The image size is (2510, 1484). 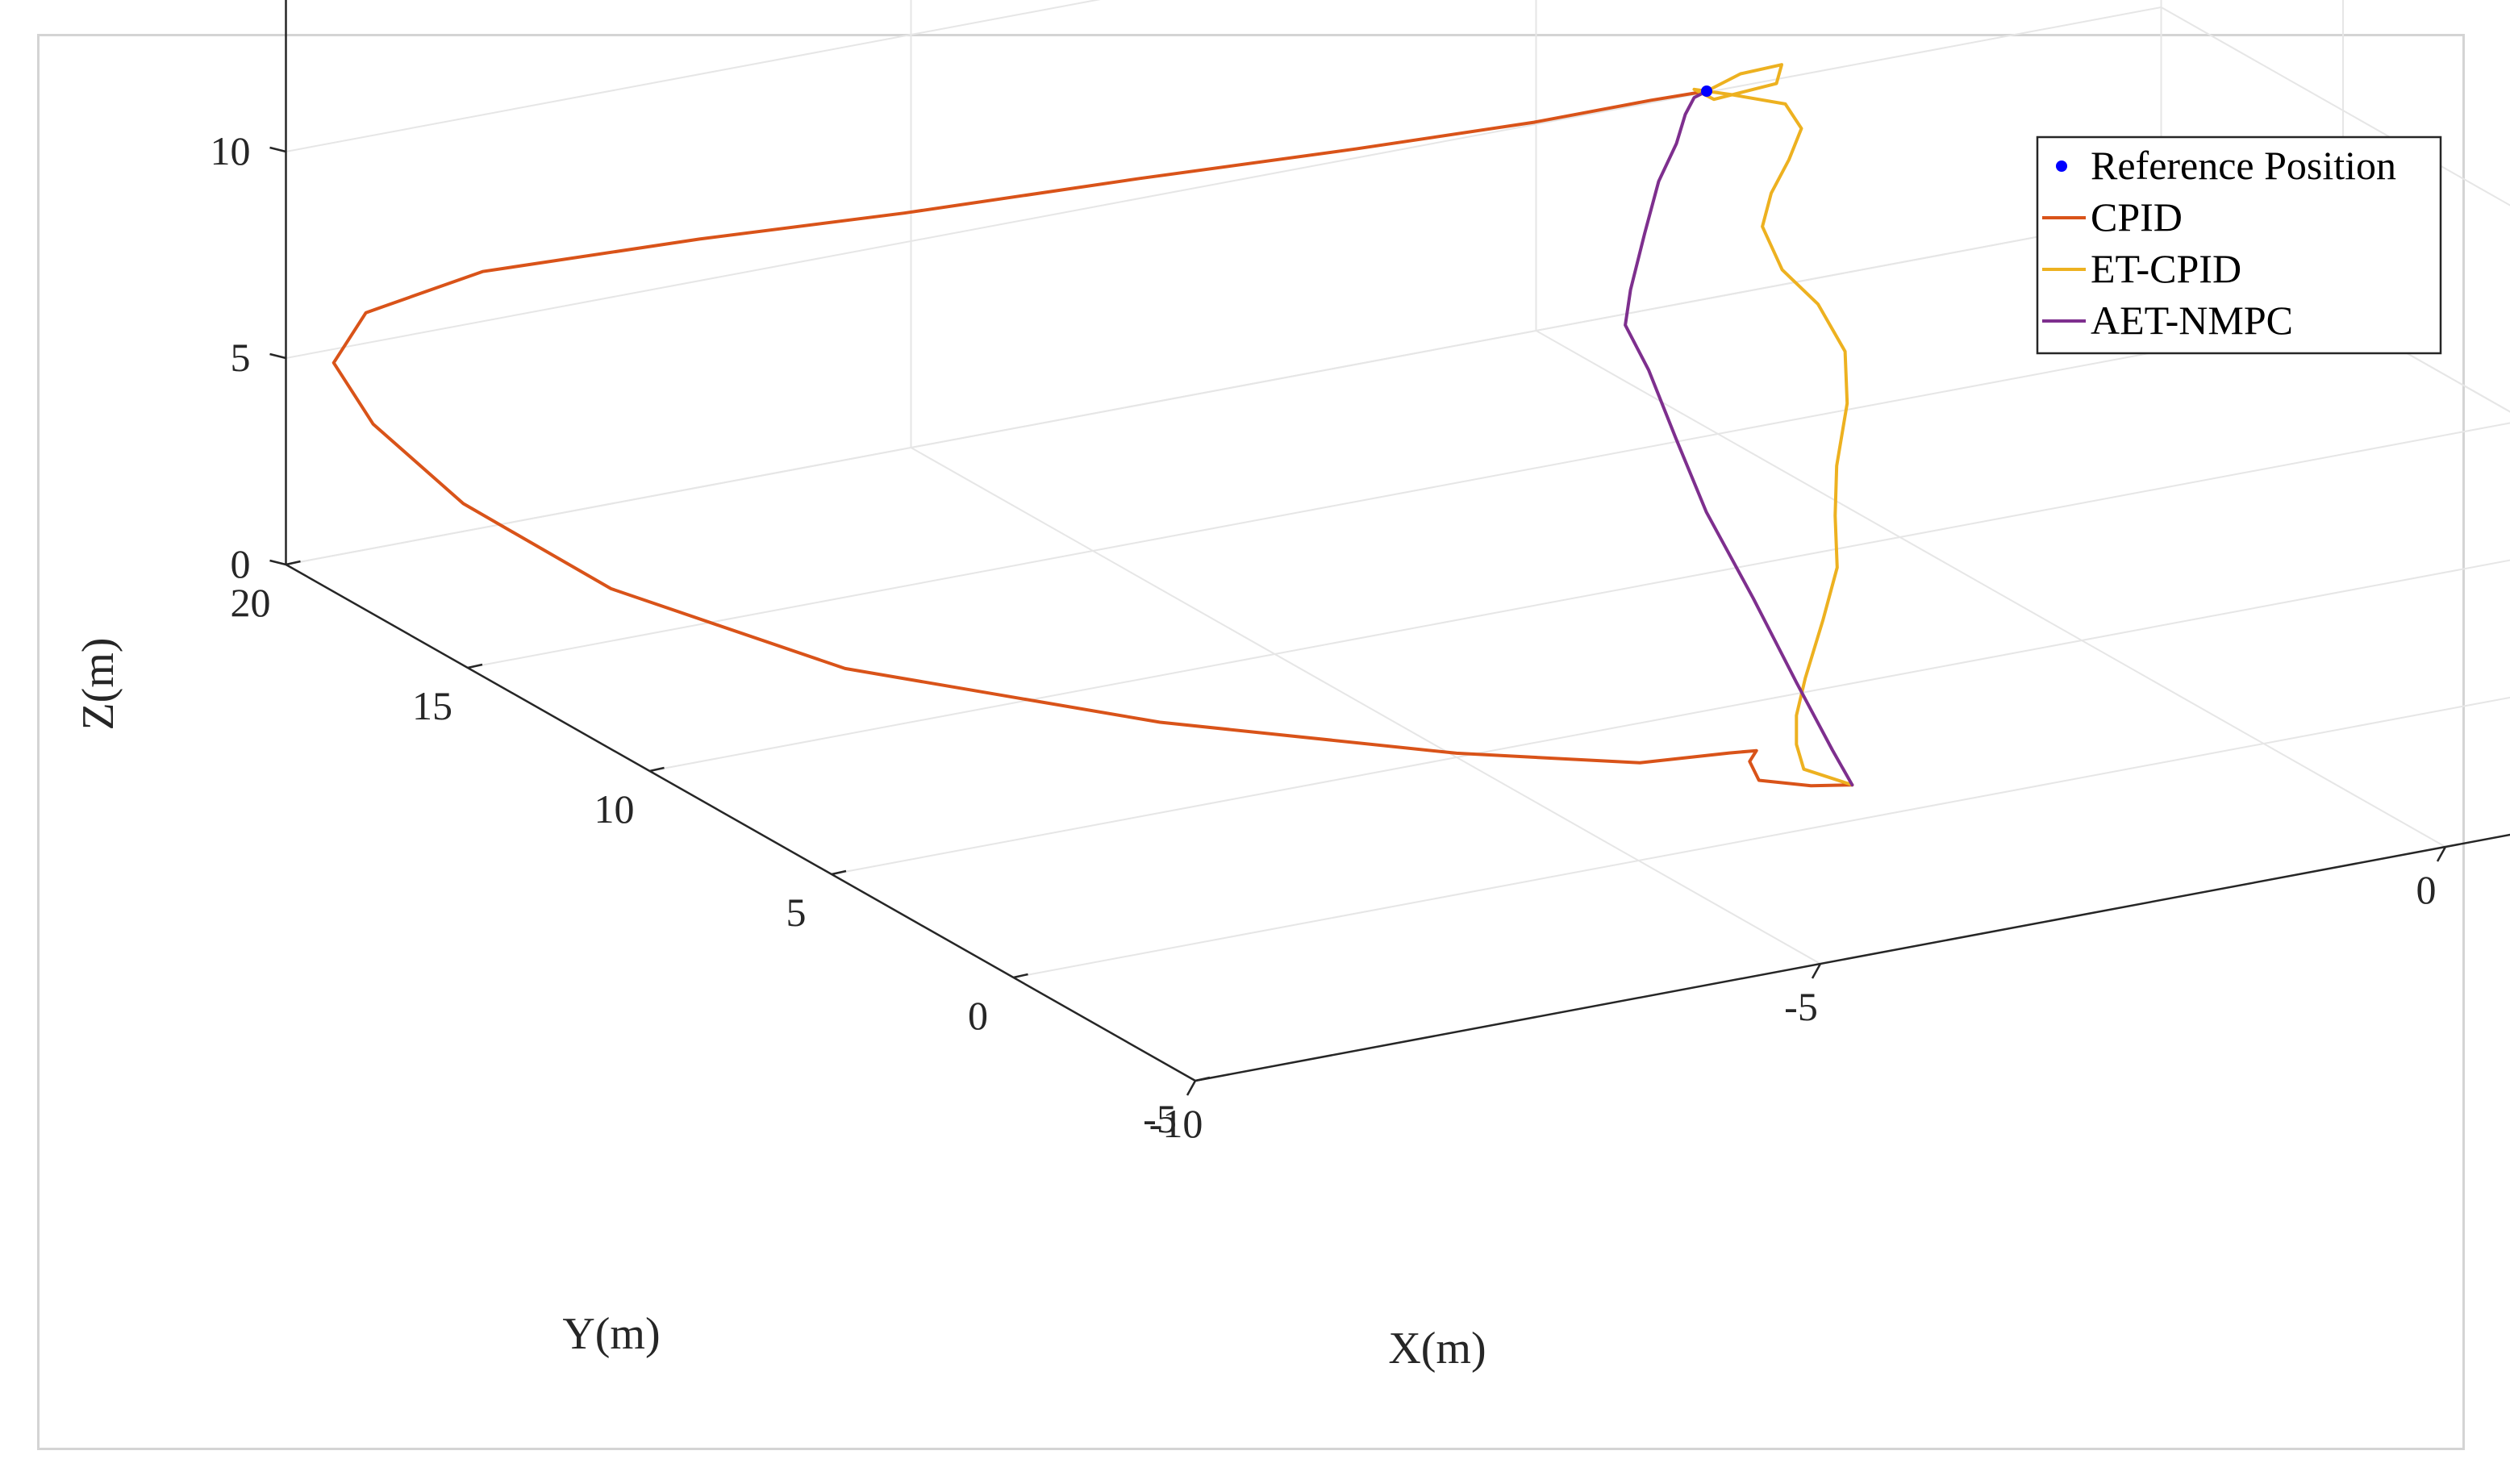 What do you see at coordinates (740, 822) in the screenshot?
I see `y-axis-line` at bounding box center [740, 822].